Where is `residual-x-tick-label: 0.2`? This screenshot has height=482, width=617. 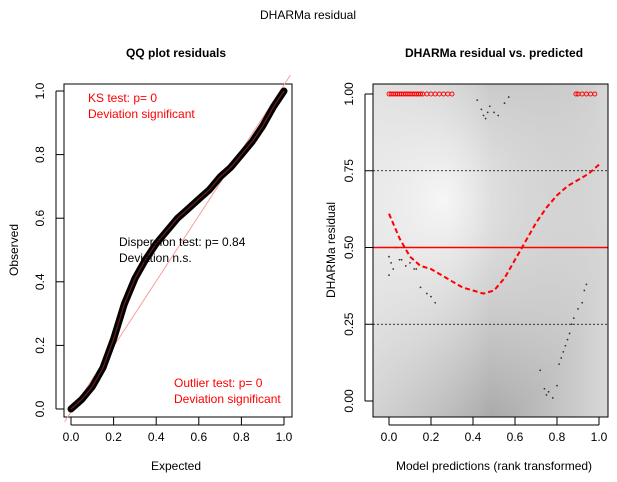 residual-x-tick-label: 0.2 is located at coordinates (431, 437).